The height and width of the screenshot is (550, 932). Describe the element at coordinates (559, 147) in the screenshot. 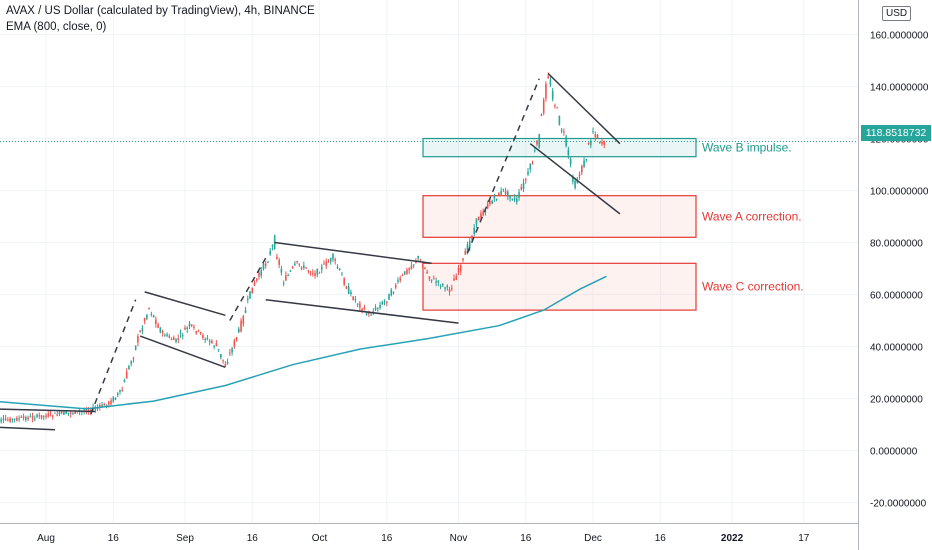

I see `zone-rect` at that location.